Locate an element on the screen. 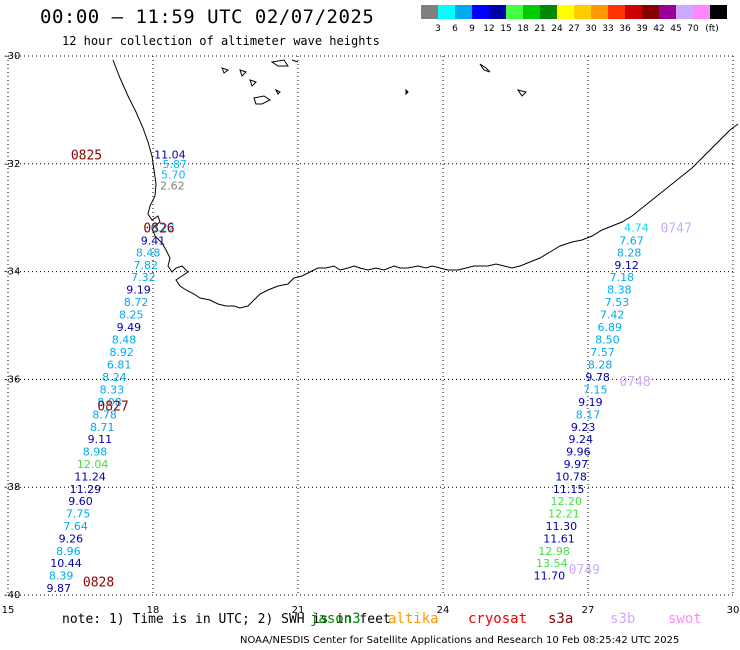 This screenshot has height=650, width=740. color-scale-tick: 24 is located at coordinates (557, 29).